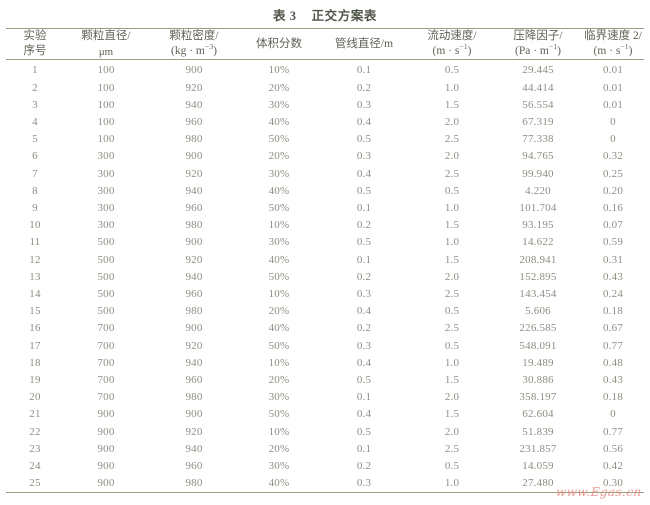 This screenshot has height=505, width=650. I want to click on table-cell: 152.895, so click(538, 276).